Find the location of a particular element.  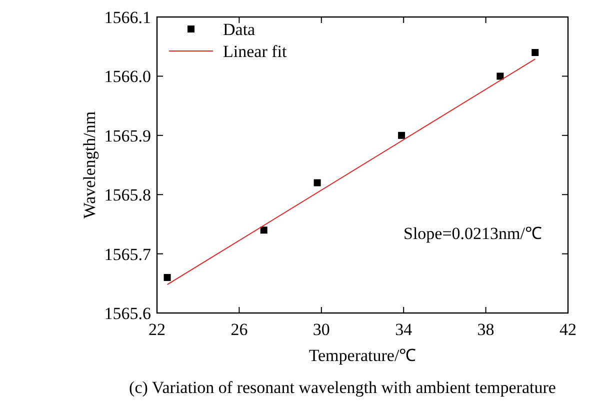

y-tick-label: 1565.9 is located at coordinates (127, 136).